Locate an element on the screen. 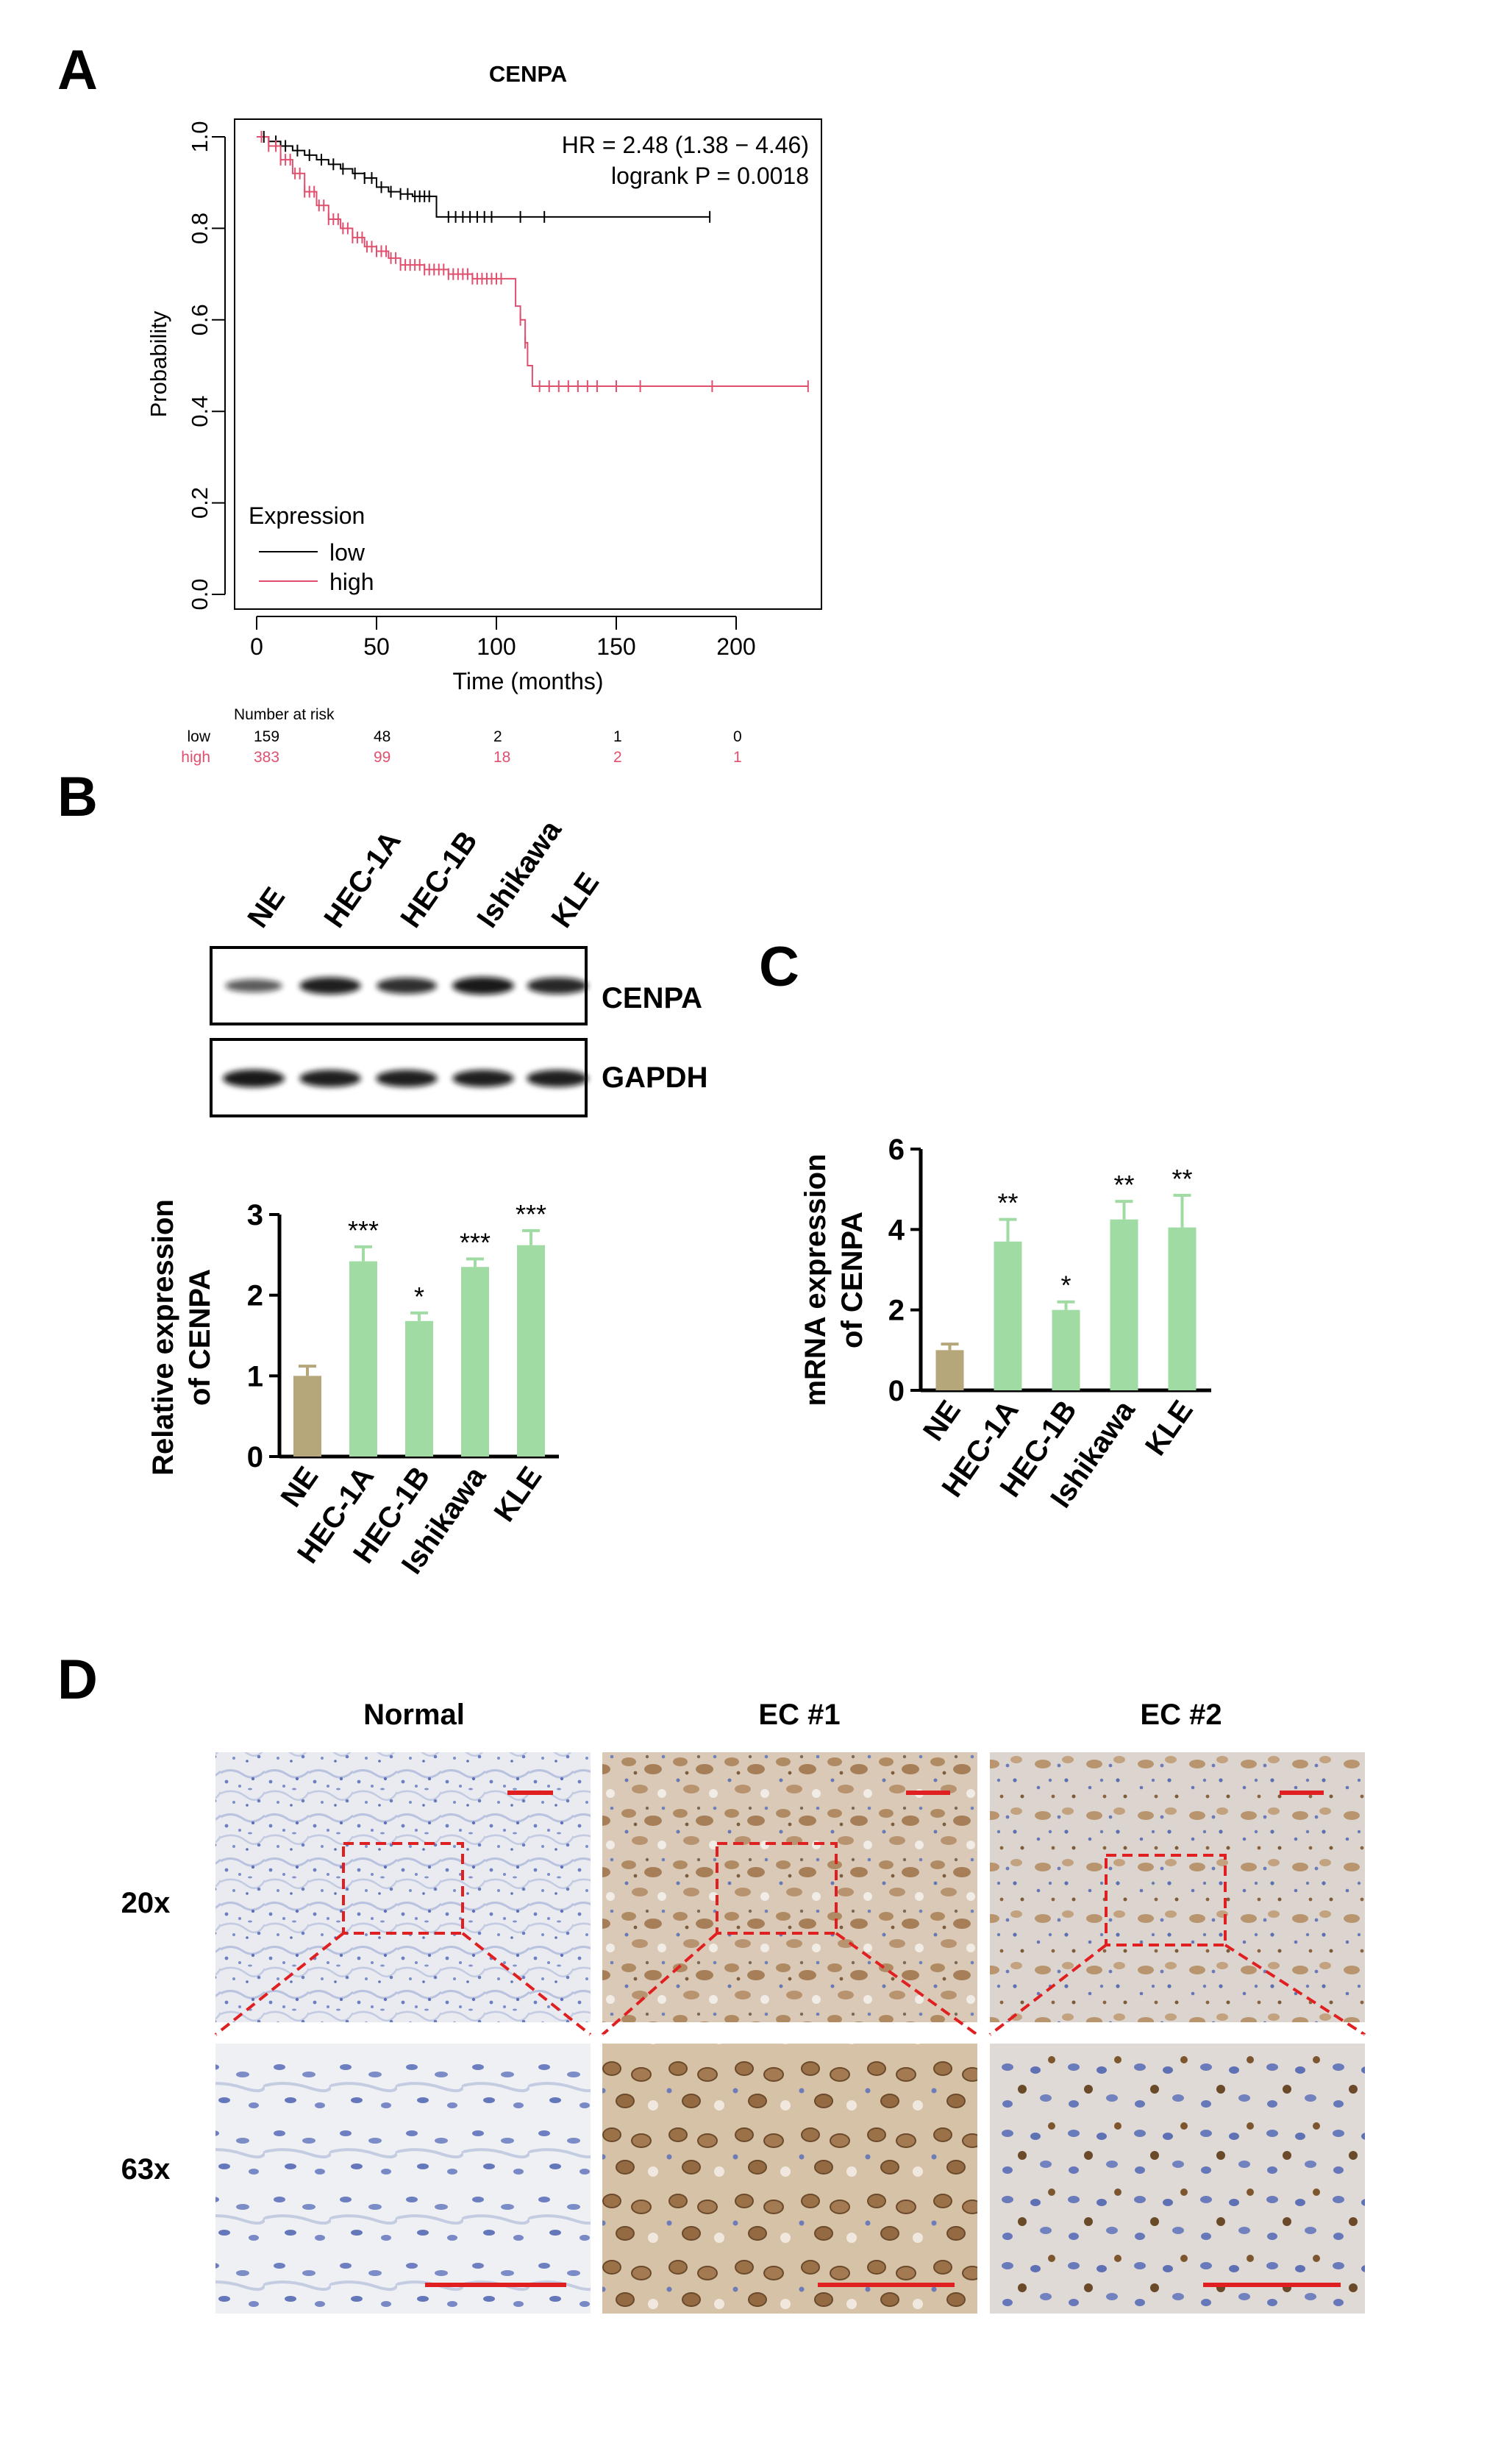  km-x-tick-label: 0 is located at coordinates (256, 646).